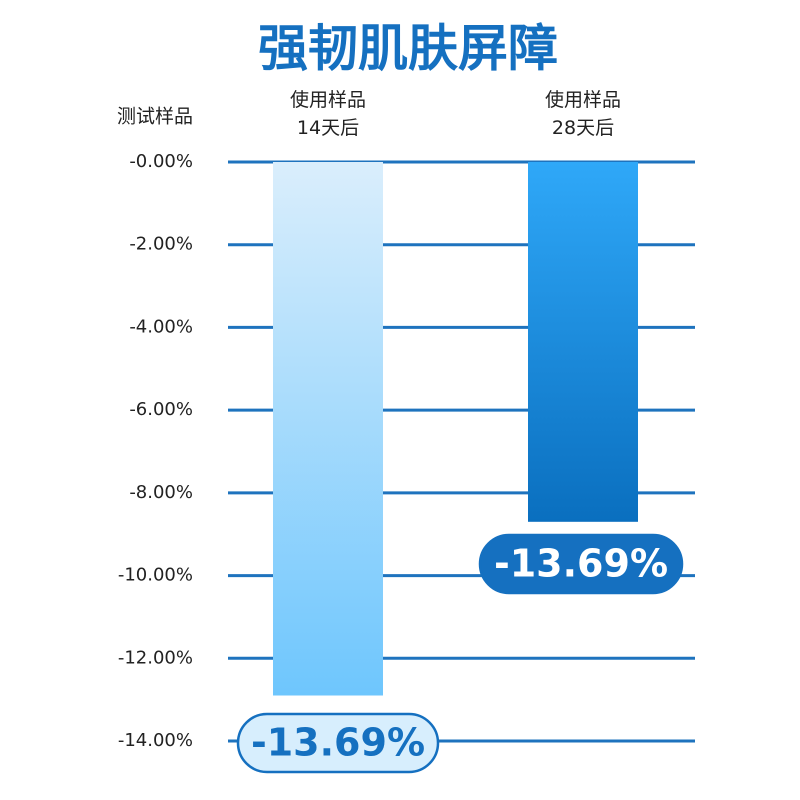  Describe the element at coordinates (408, 49) in the screenshot. I see `chart-title: 强韧肌肤屏障` at that location.